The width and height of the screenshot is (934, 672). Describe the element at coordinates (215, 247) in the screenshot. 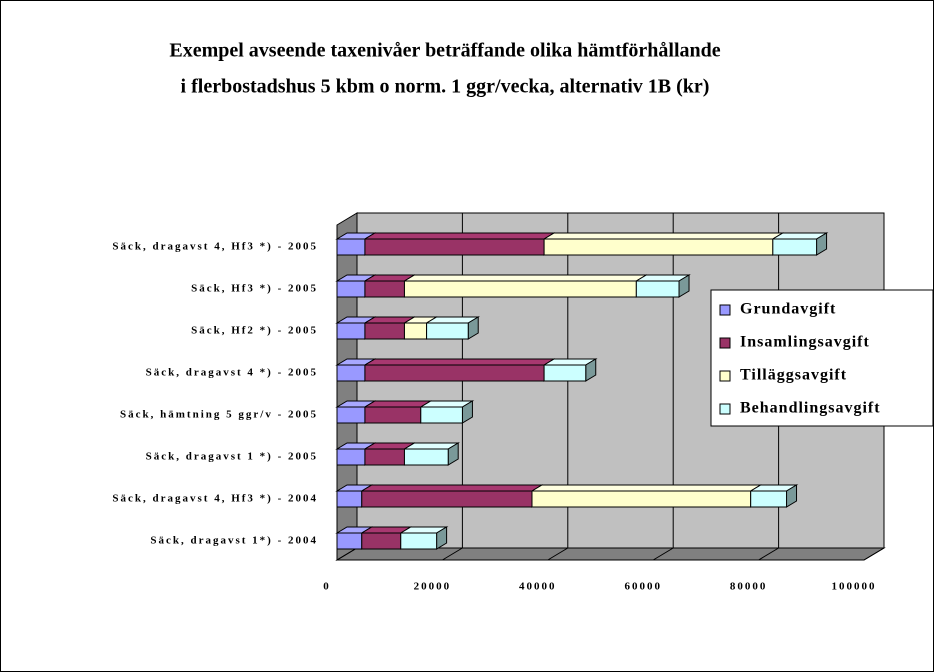

I see `category-label: Säck, dragavst 4, Hf3 *) - 2005` at that location.